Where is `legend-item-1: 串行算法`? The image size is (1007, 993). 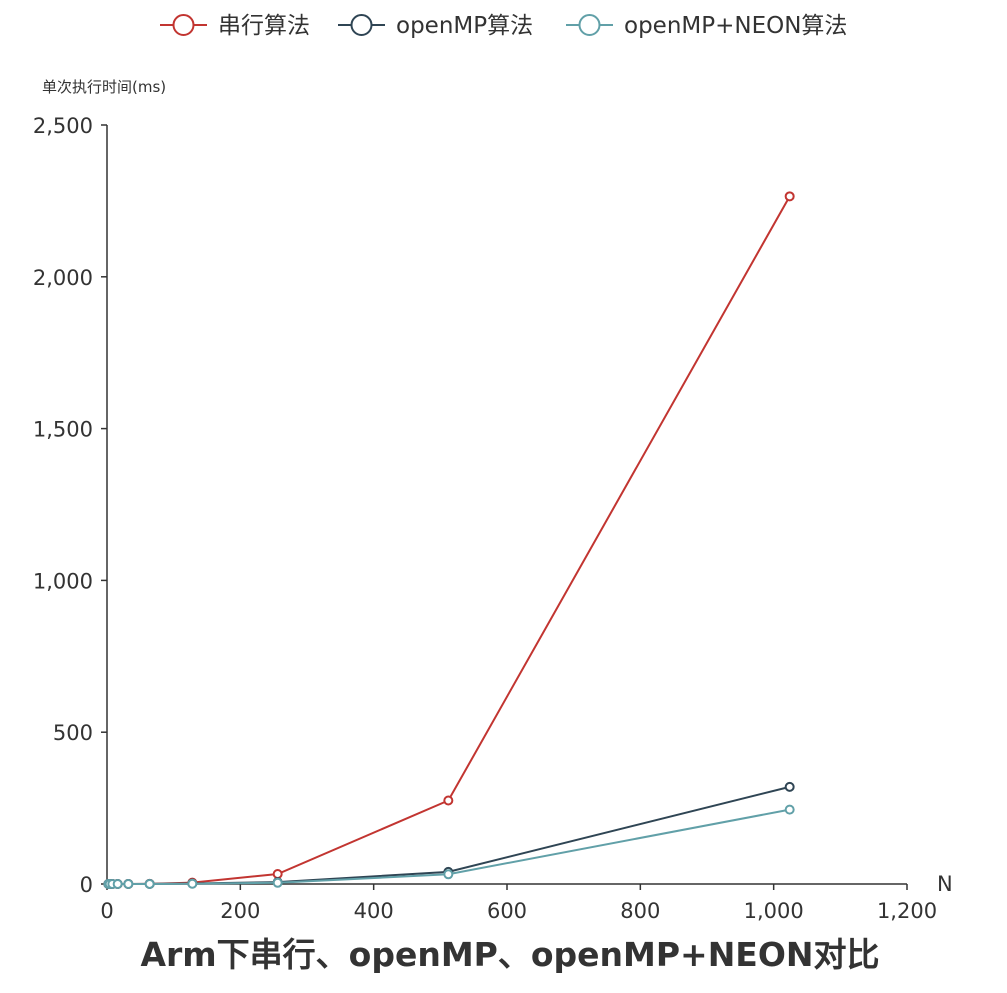
legend-item-1: 串行算法 is located at coordinates (235, 26).